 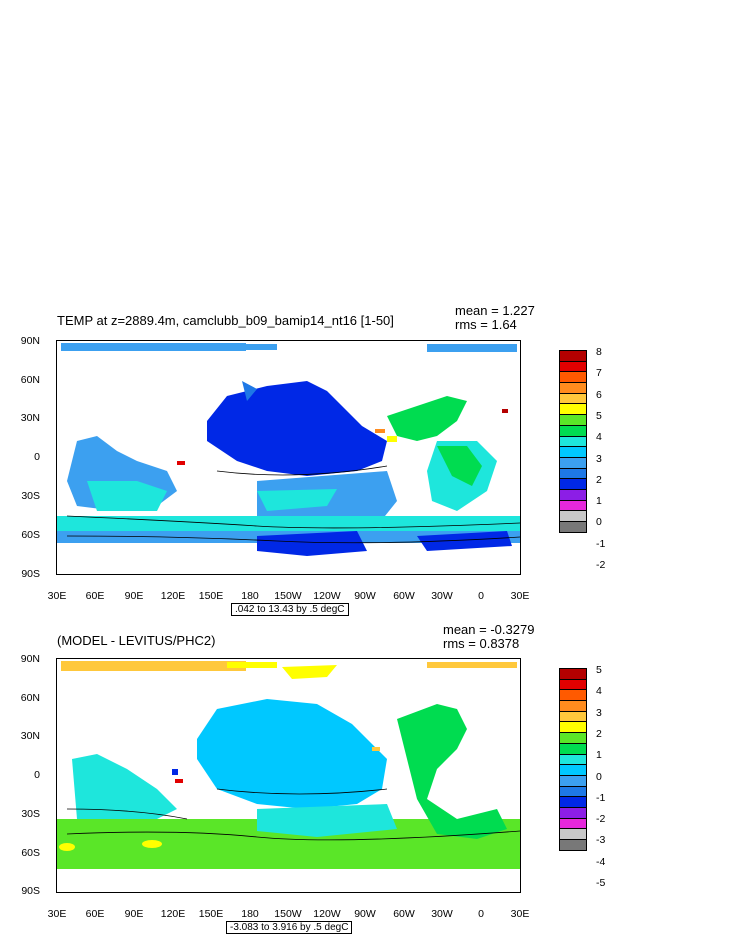 I want to click on panel2-colorbar-label-4: 1, so click(x=599, y=755).